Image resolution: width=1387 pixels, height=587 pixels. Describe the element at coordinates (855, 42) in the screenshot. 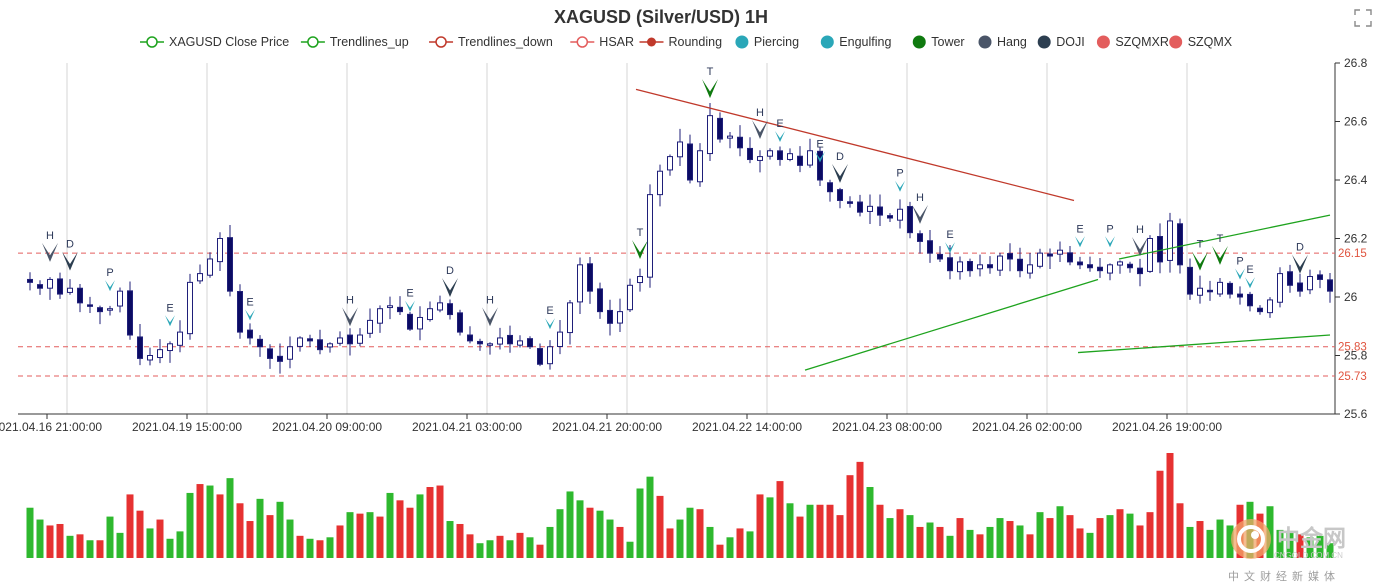

I see `legend-item: Engulfing` at that location.